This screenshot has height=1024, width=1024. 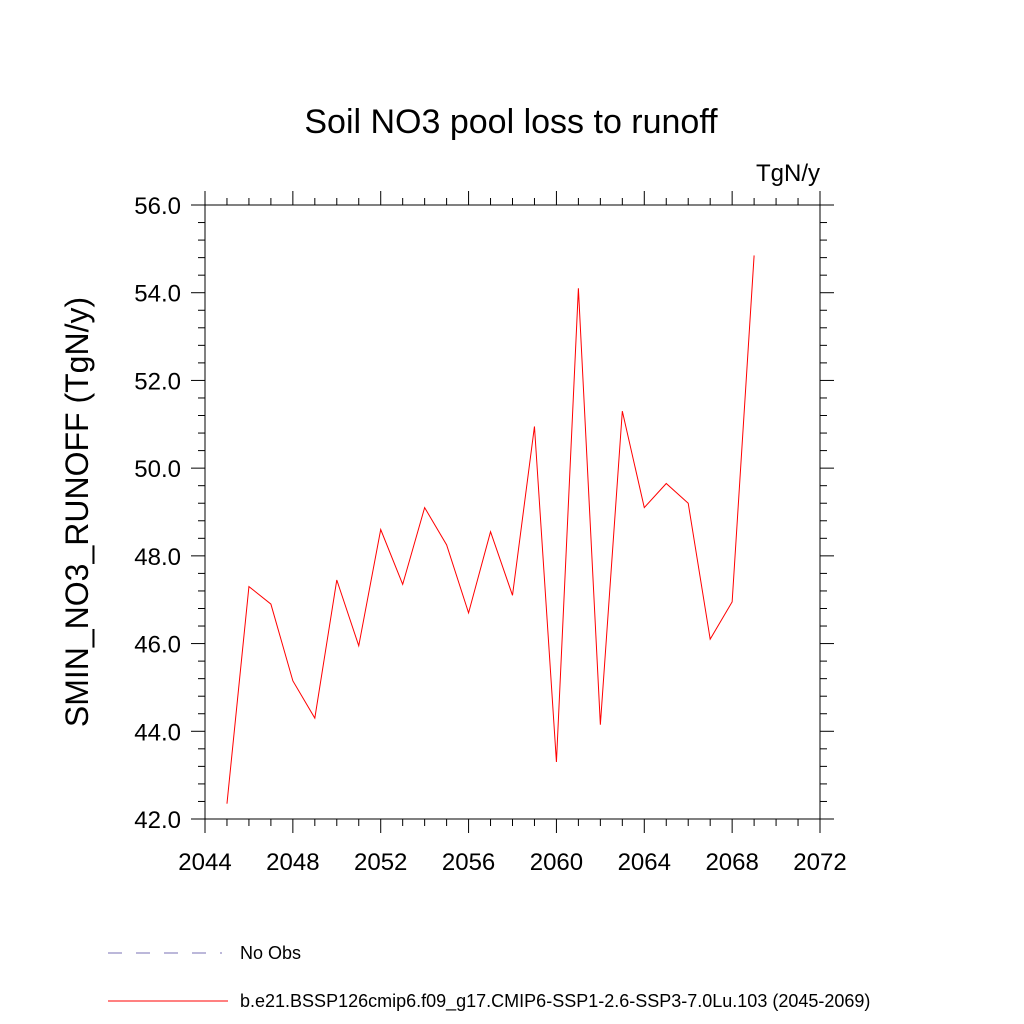 What do you see at coordinates (819, 862) in the screenshot?
I see `x-tick-label: 2072` at bounding box center [819, 862].